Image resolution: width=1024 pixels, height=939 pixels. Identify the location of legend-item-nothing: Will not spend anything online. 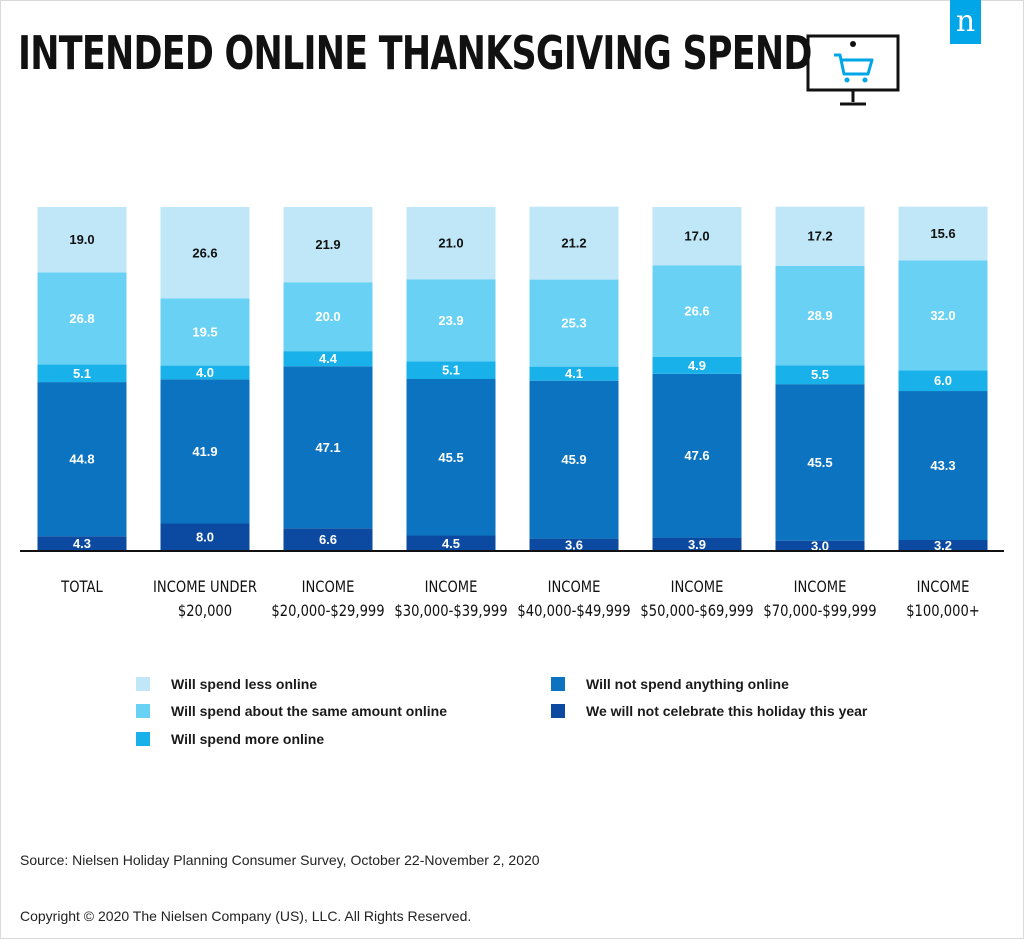
(670, 684).